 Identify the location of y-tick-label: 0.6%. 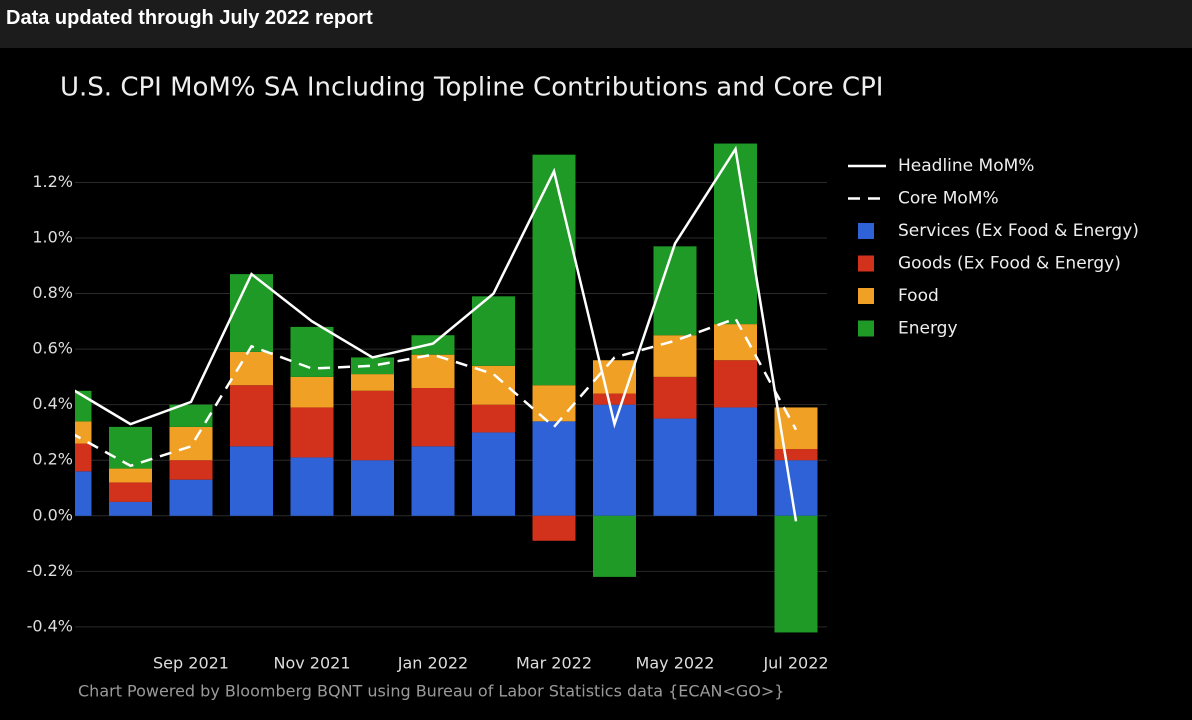
(52, 348).